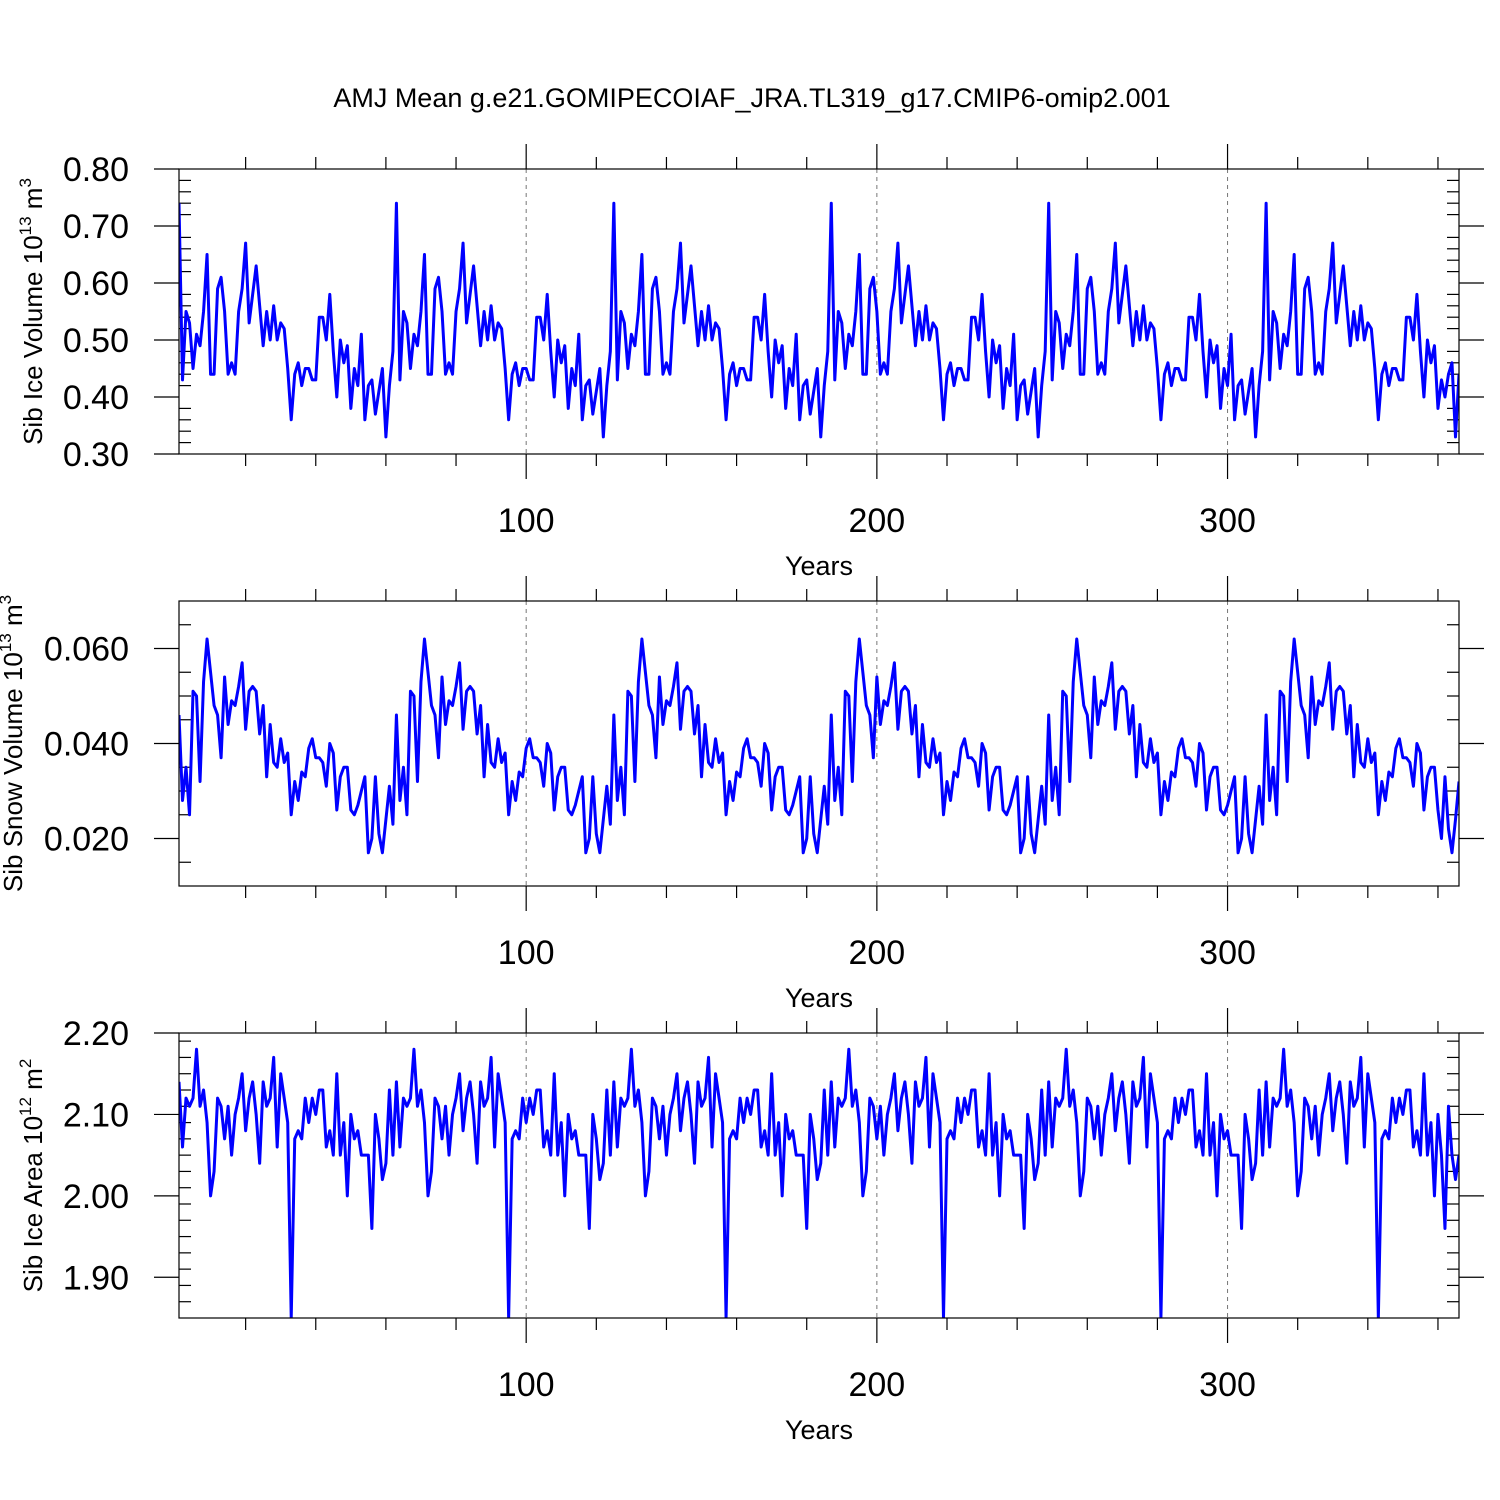 The width and height of the screenshot is (1500, 1500). I want to click on y-axis-label: Sib Ice Area 1012 m2, so click(32, 1176).